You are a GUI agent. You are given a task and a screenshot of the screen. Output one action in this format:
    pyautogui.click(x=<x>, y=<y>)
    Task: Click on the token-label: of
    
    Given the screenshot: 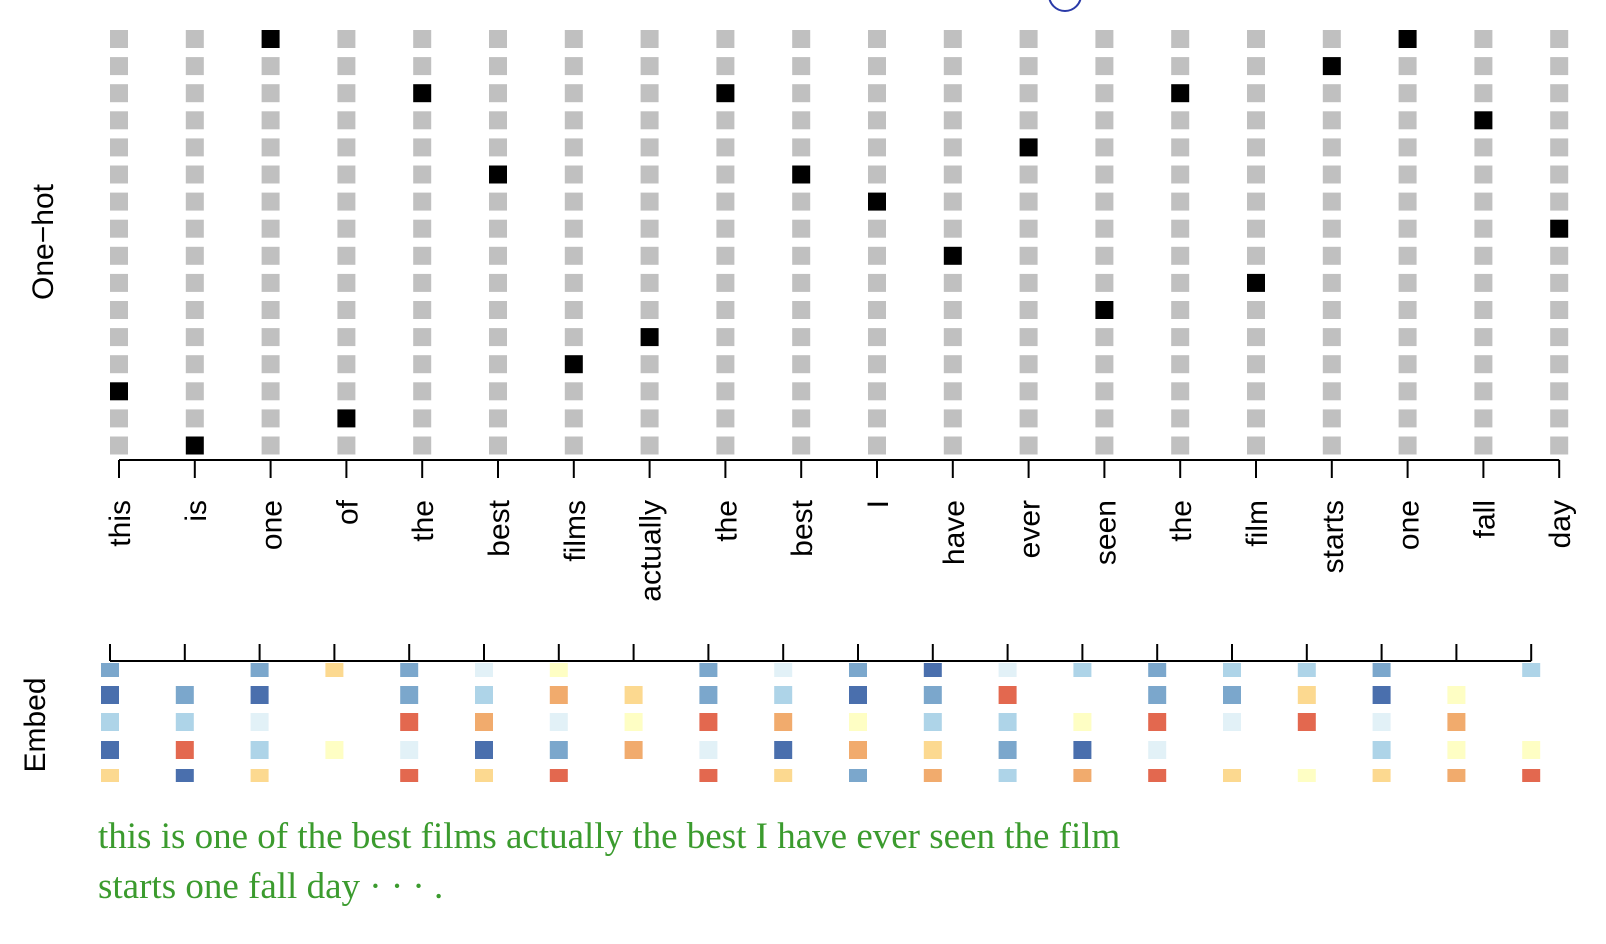 What is the action you would take?
    pyautogui.click(x=347, y=512)
    